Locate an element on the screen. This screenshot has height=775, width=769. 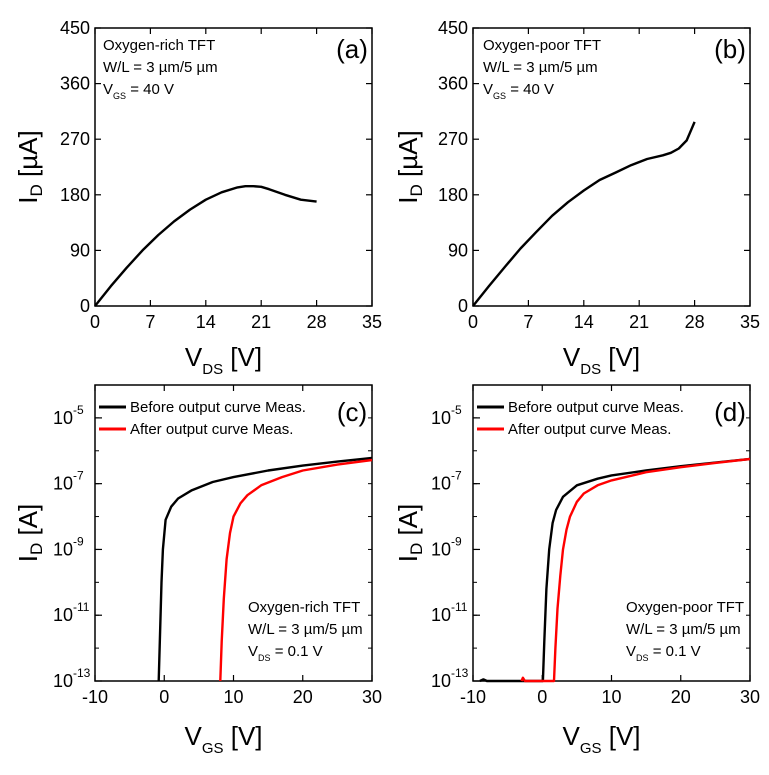
panel-label: (d) is located at coordinates (730, 412).